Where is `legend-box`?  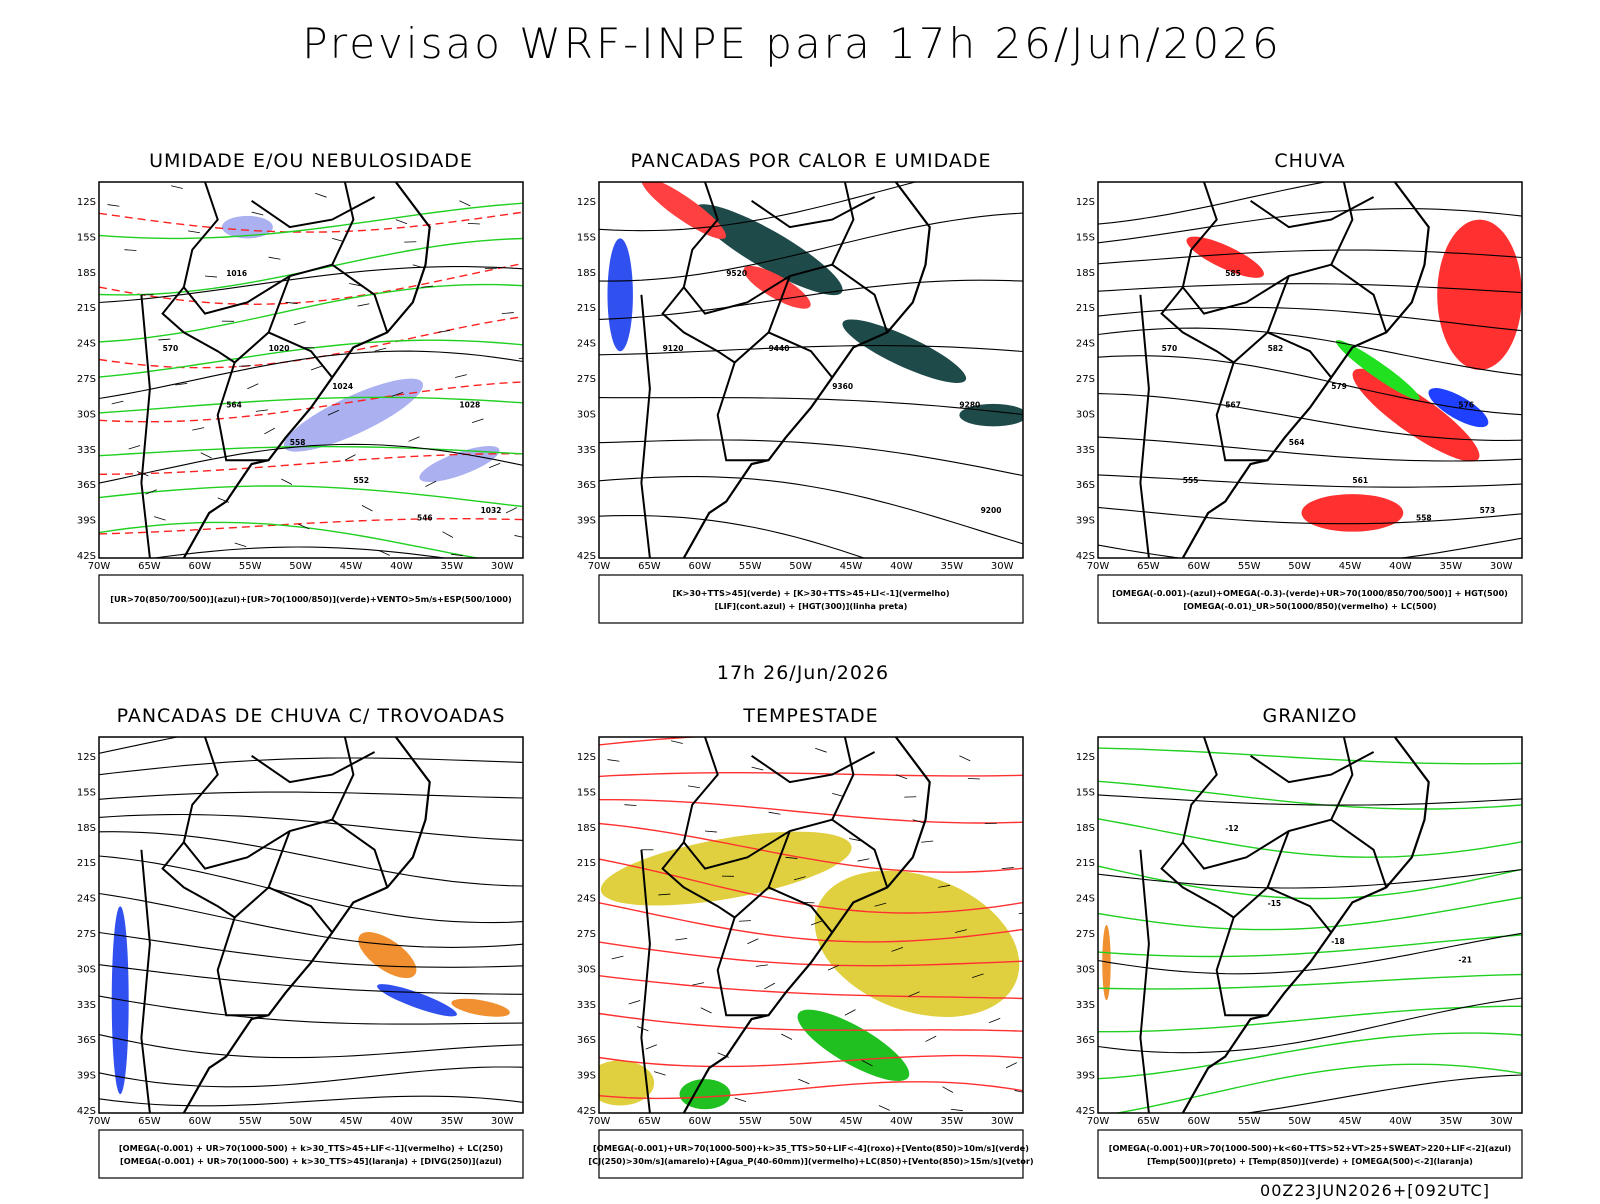
legend-box is located at coordinates (1310, 599).